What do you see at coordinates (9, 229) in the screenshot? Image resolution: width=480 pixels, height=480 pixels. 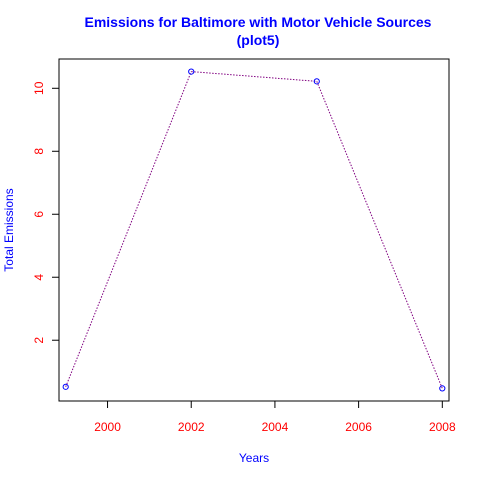 I see `y-axis-label: Total Emissions` at bounding box center [9, 229].